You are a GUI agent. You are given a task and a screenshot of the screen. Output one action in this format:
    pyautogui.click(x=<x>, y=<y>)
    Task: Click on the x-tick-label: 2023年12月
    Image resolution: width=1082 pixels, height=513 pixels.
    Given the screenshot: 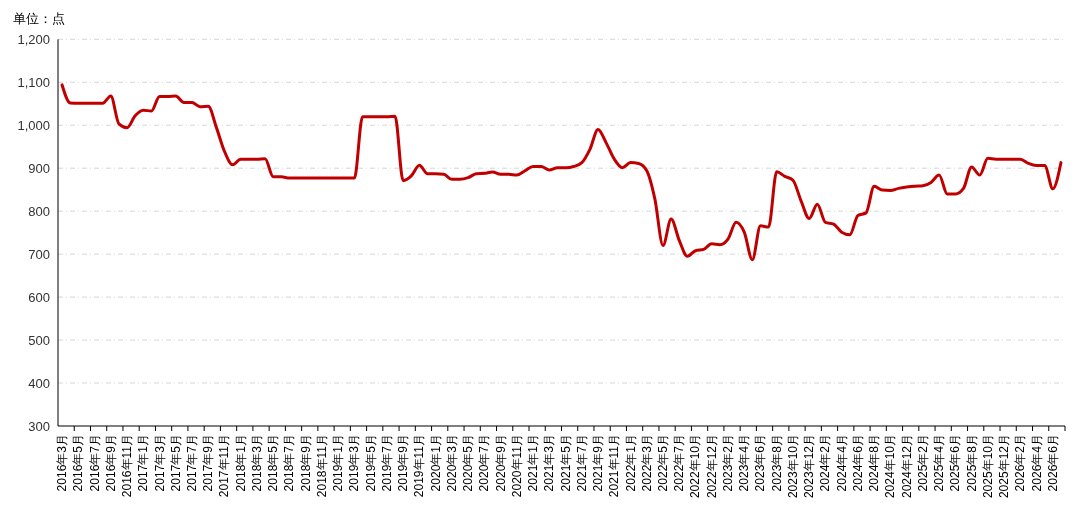 What is the action you would take?
    pyautogui.click(x=809, y=466)
    